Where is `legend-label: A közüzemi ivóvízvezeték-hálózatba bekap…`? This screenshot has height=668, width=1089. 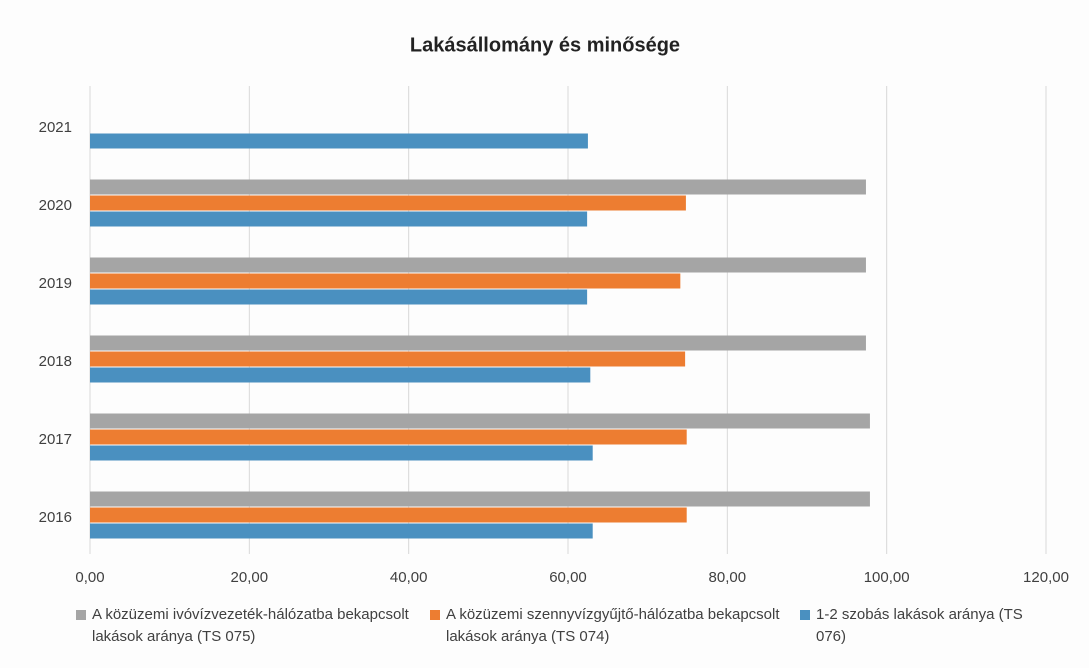 legend-label: A közüzemi ivóvízvezeték-hálózatba bekap… is located at coordinates (250, 625).